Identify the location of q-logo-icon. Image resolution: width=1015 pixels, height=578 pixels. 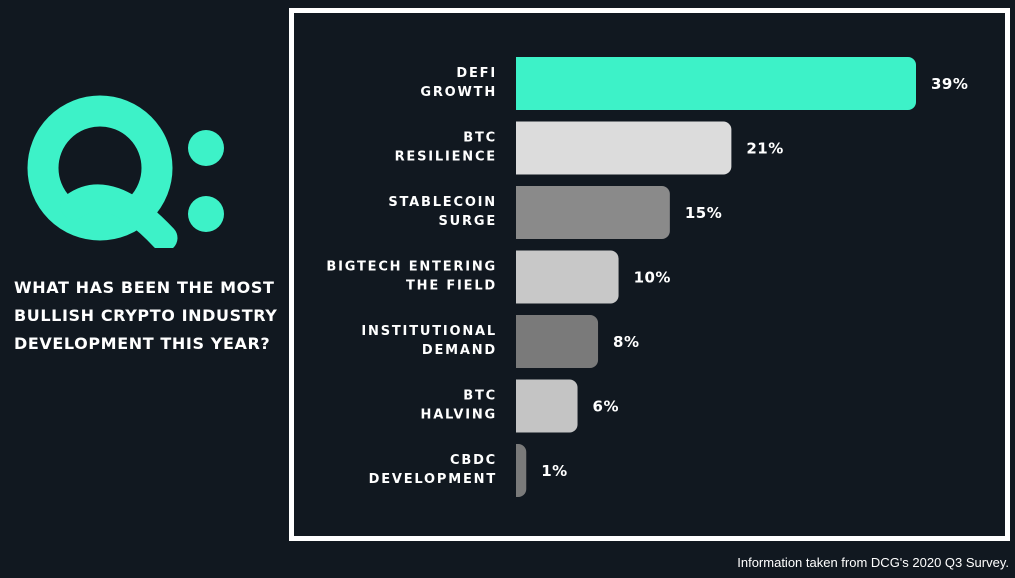
(125, 171).